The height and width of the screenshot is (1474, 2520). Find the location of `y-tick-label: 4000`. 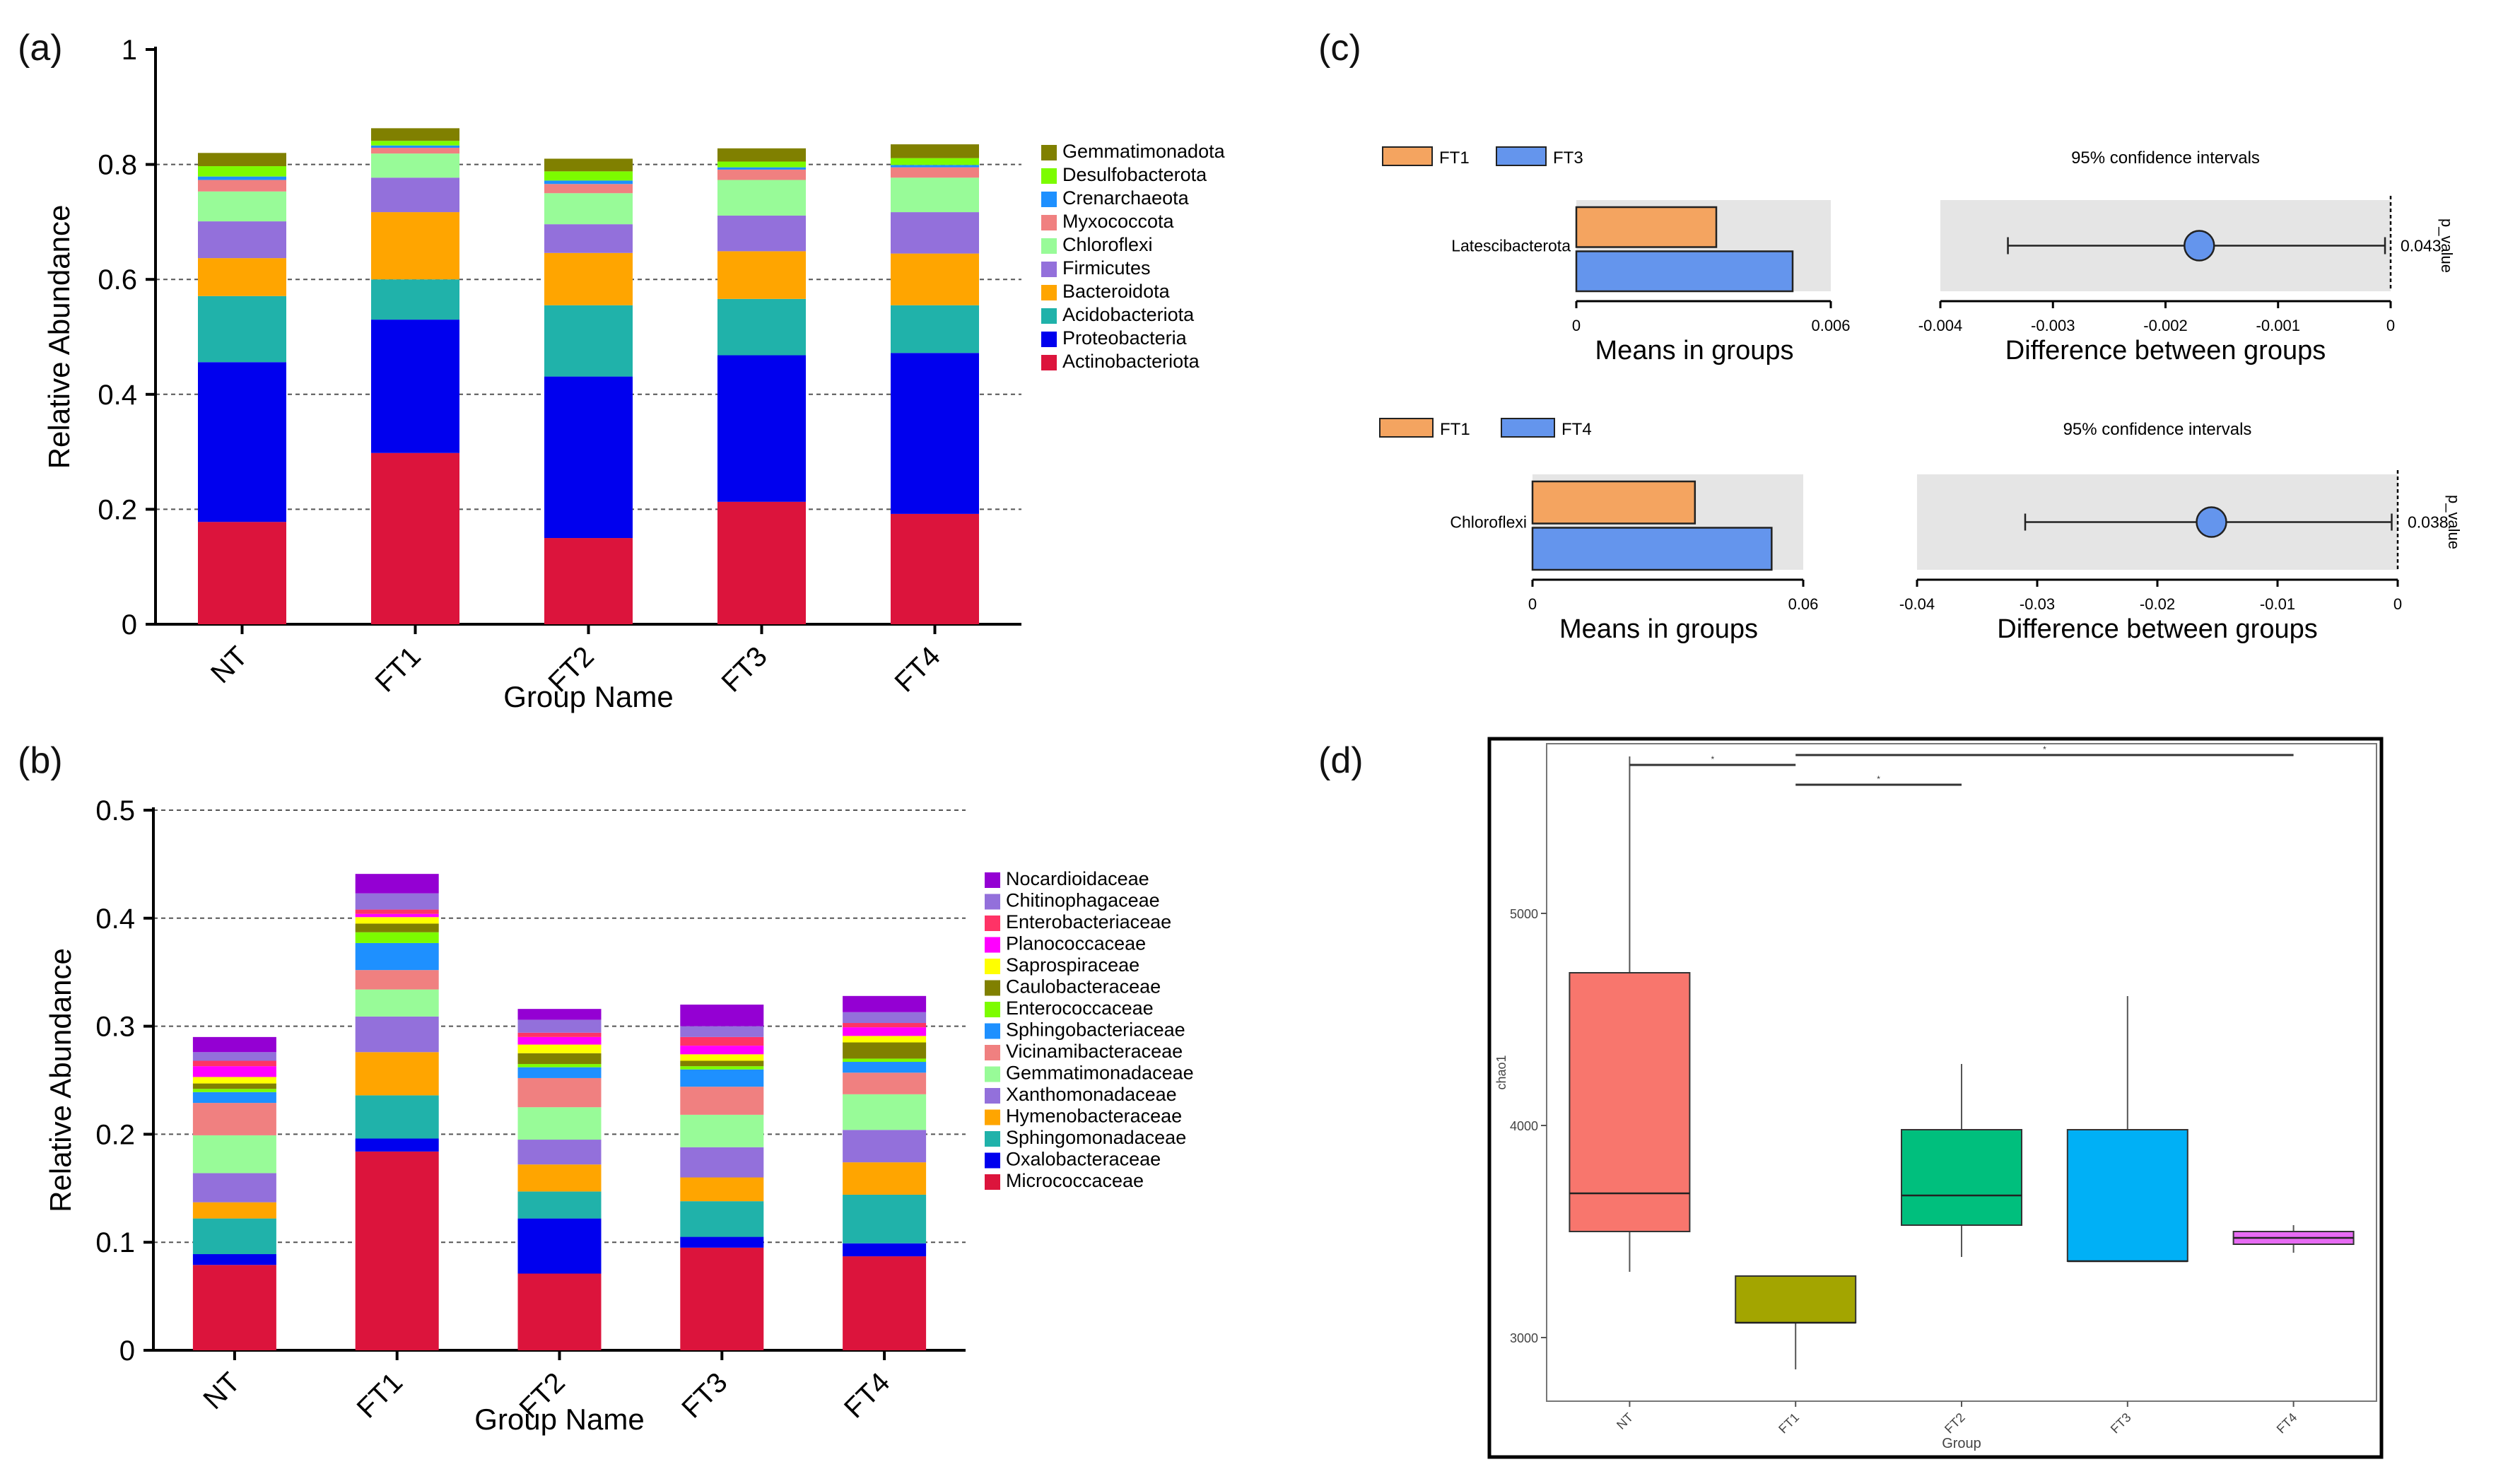

y-tick-label: 4000 is located at coordinates (1524, 1126).